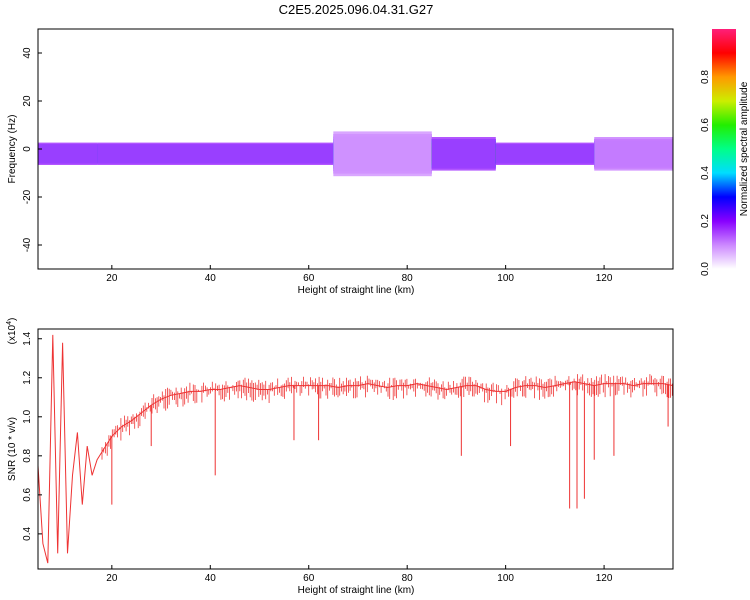 This screenshot has height=600, width=750. Describe the element at coordinates (705, 221) in the screenshot. I see `colorbar-tick-label: 0.2` at that location.